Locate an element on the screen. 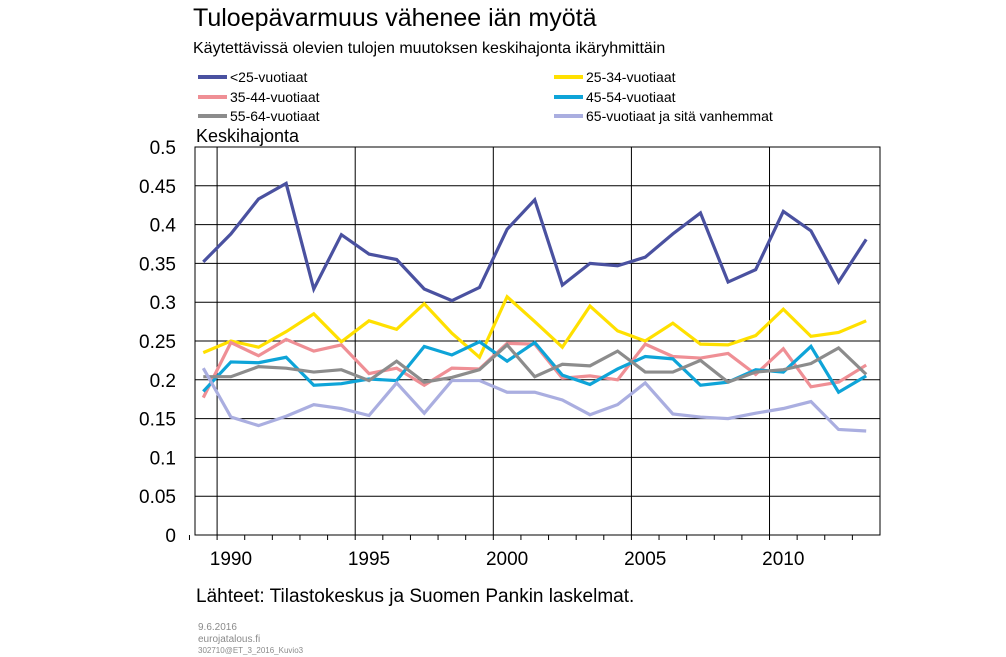 The width and height of the screenshot is (1006, 657). legend-item-55-64: 55-64-vuotiaat is located at coordinates (259, 116).